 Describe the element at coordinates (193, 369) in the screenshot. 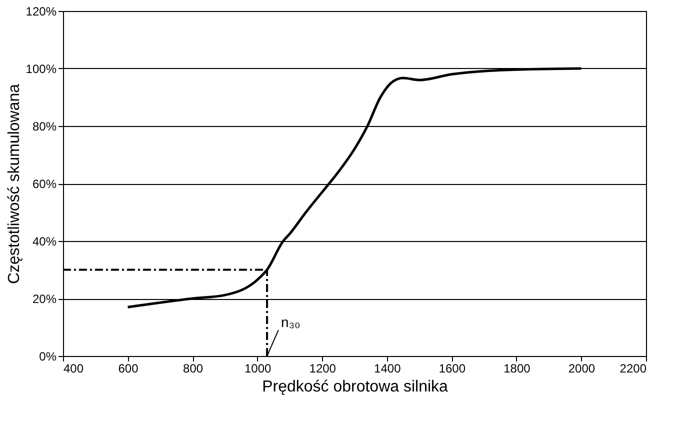

I see `x-tick-label: 800` at that location.